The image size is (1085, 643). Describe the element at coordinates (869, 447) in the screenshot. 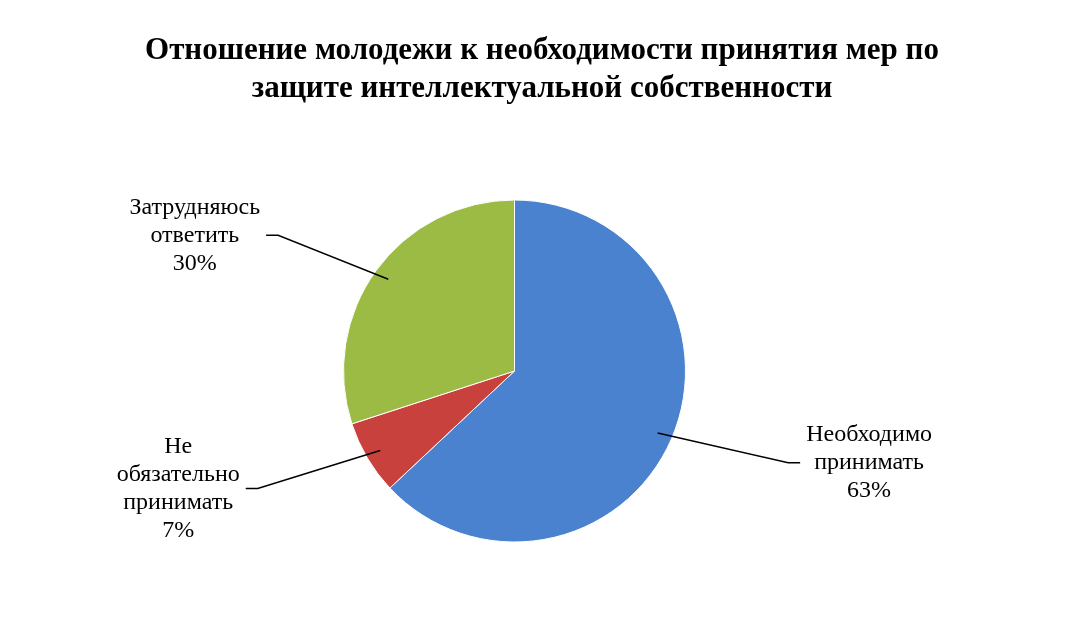

I see `slice-label: Необходимо принимать` at that location.